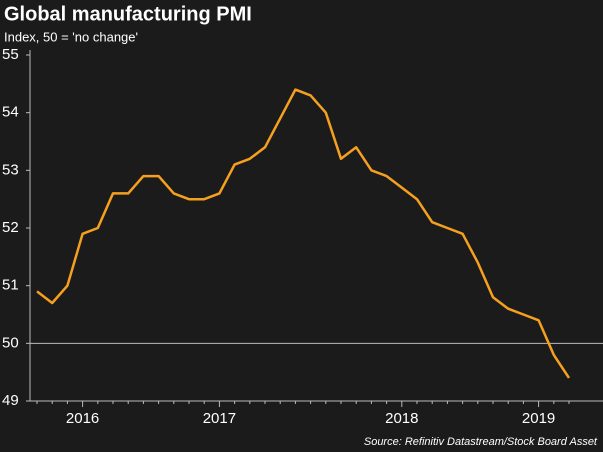 The image size is (603, 452). I want to click on chart-title: Global manufacturing PMI, so click(128, 14).